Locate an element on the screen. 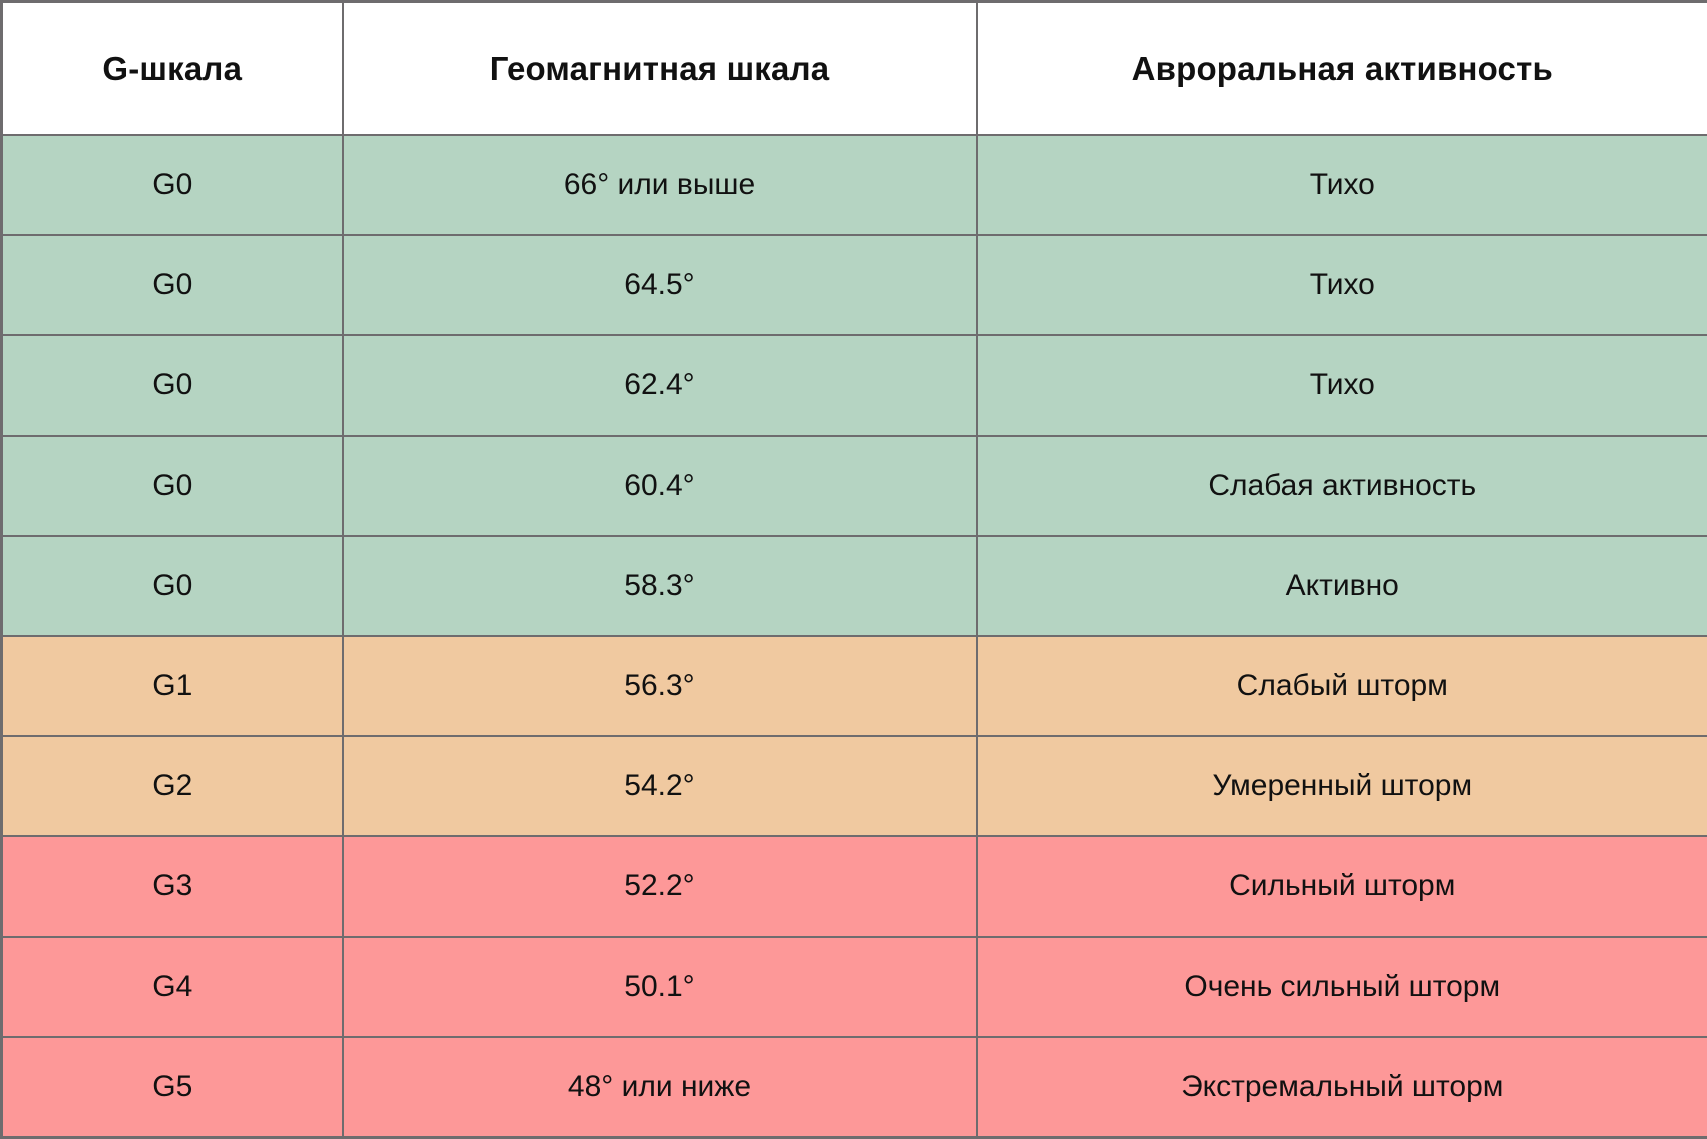  table-cell-auroral-activity: Экстремальный шторм is located at coordinates (1341, 1087).